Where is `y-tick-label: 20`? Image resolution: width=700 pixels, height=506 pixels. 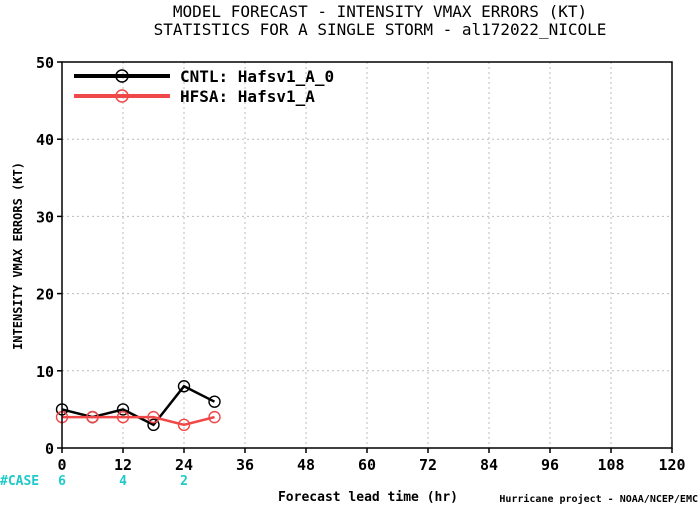 y-tick-label: 20 is located at coordinates (45, 295).